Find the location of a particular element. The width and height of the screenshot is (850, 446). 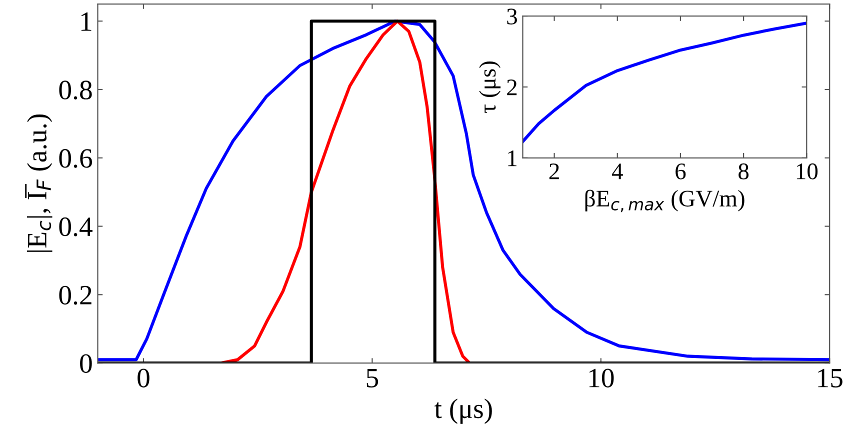

x-tick-label: 5 is located at coordinates (372, 378).